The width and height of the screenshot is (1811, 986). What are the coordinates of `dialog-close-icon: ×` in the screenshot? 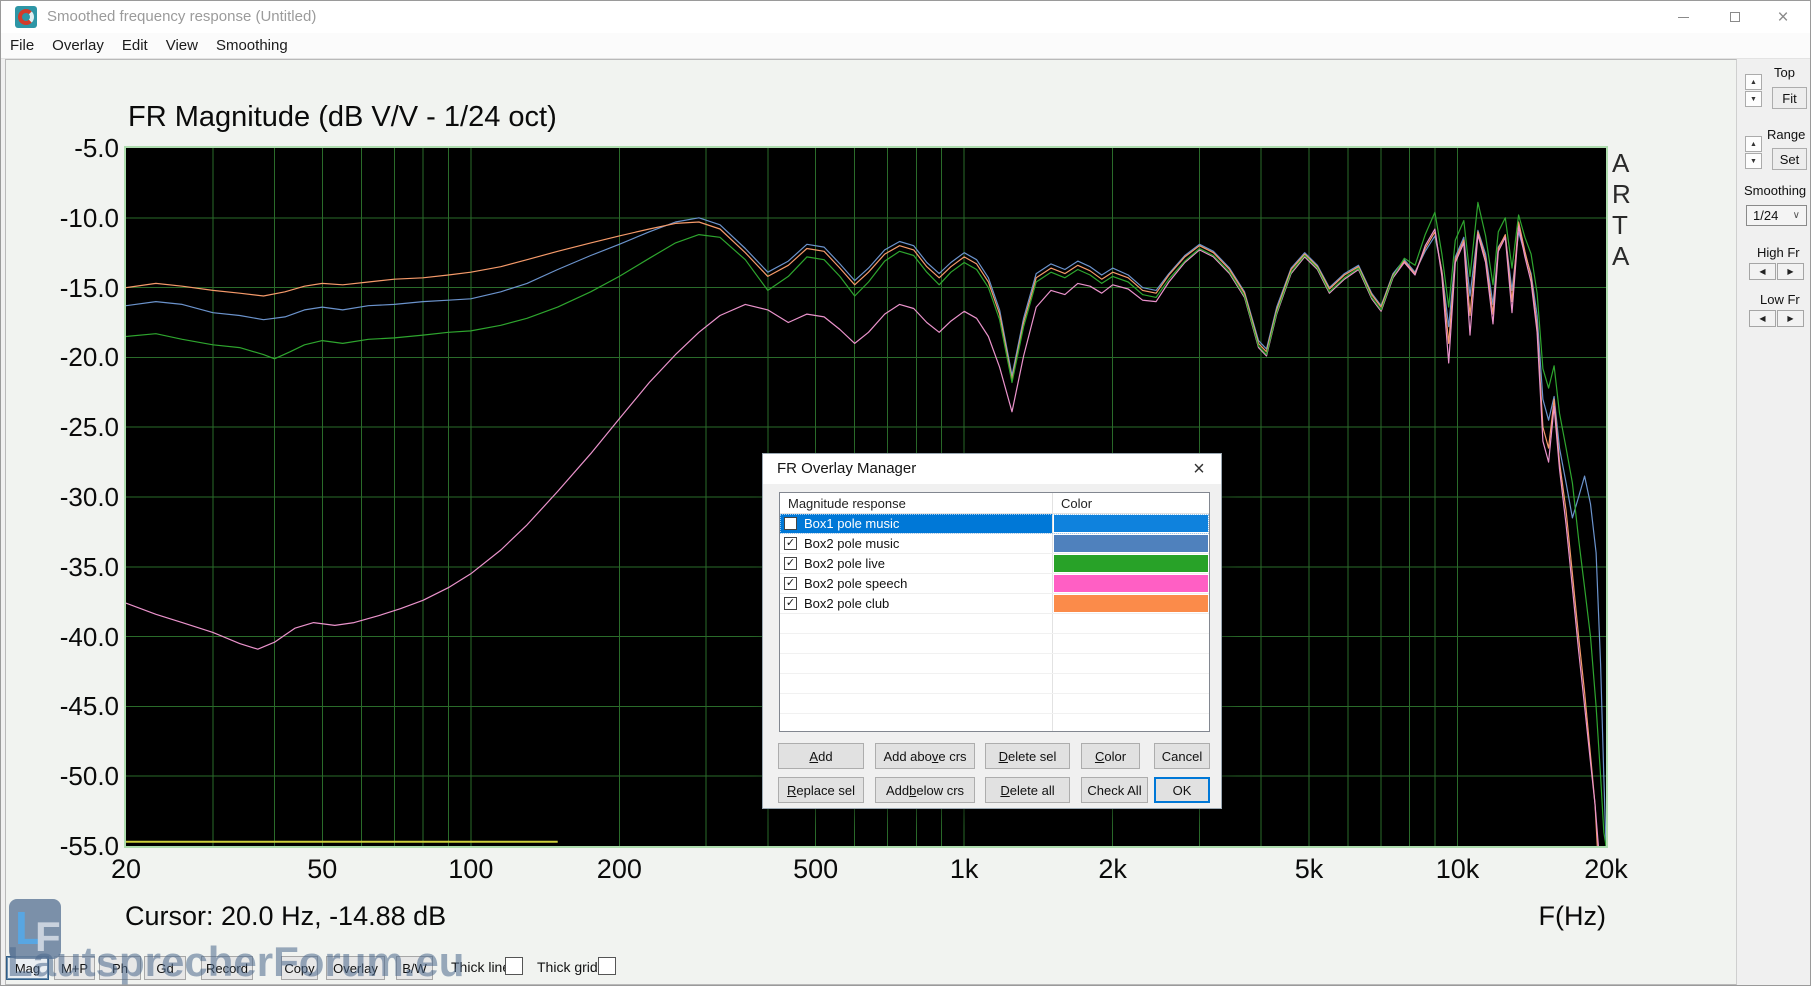 It's located at (1199, 468).